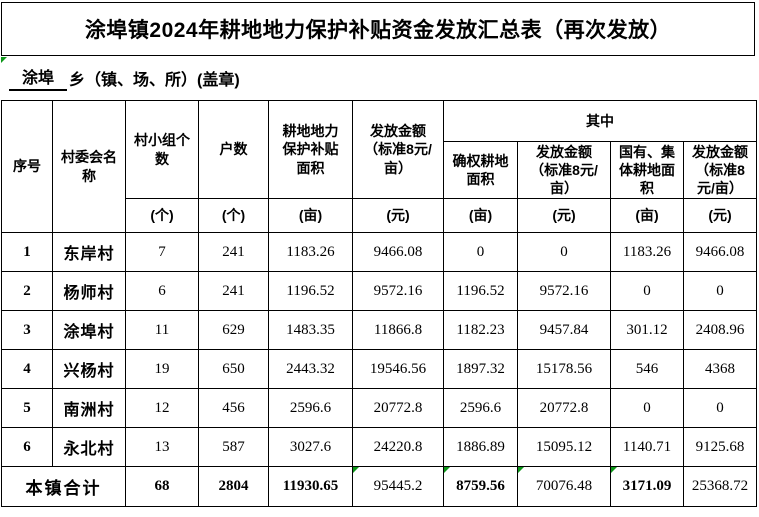  I want to click on data-cell: 1182.23, so click(480, 330).